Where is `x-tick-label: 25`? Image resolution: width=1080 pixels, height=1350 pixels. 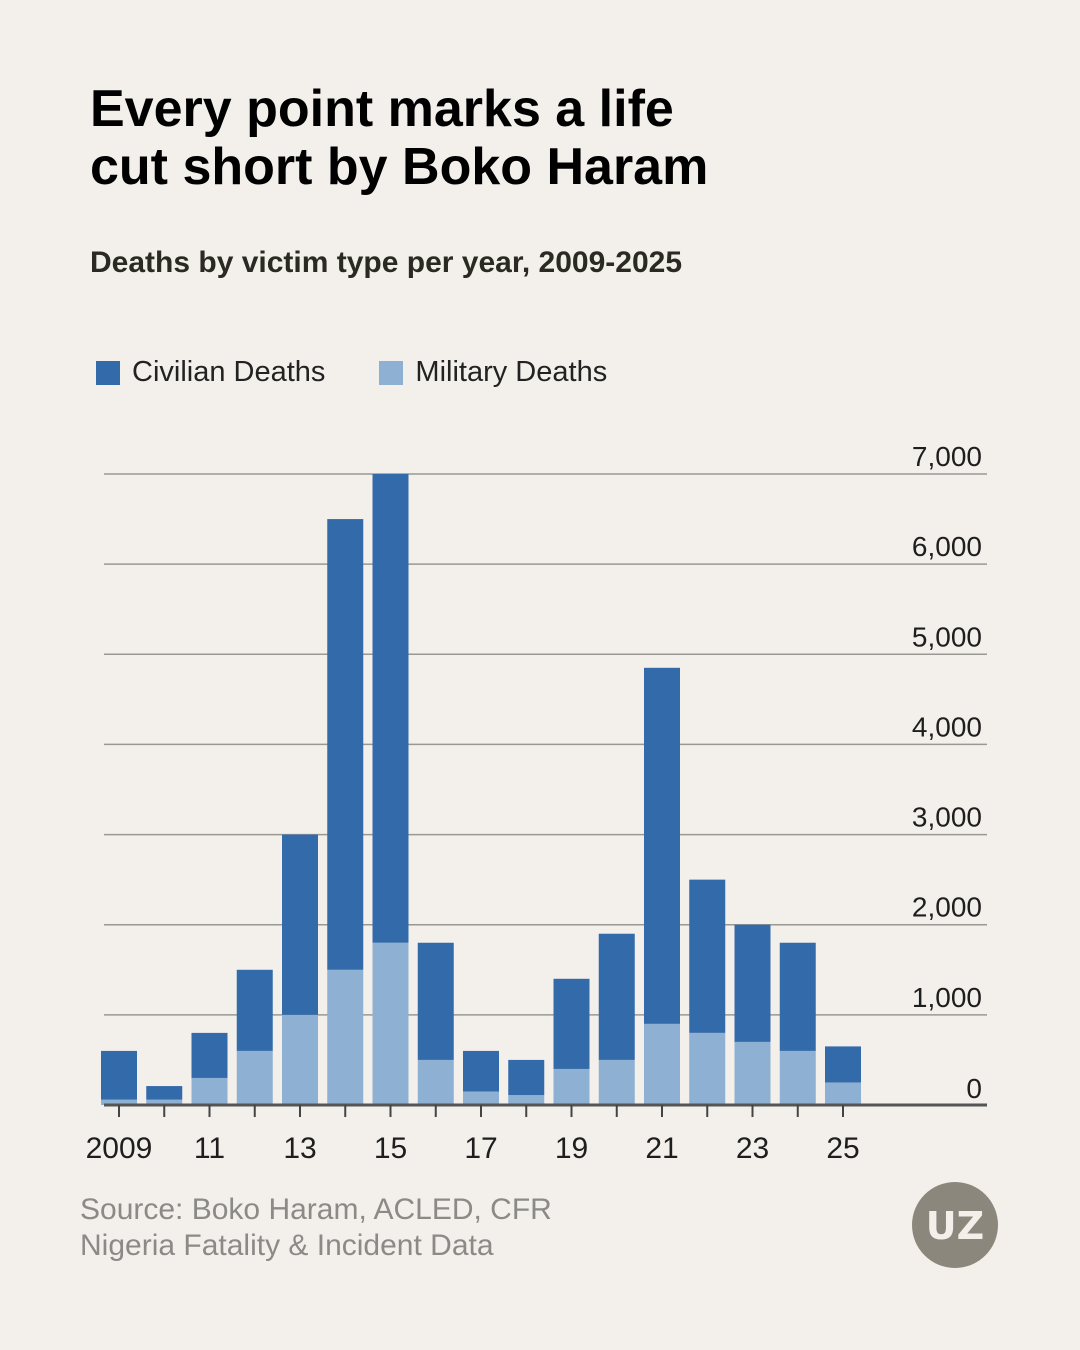
x-tick-label: 25 is located at coordinates (842, 1148).